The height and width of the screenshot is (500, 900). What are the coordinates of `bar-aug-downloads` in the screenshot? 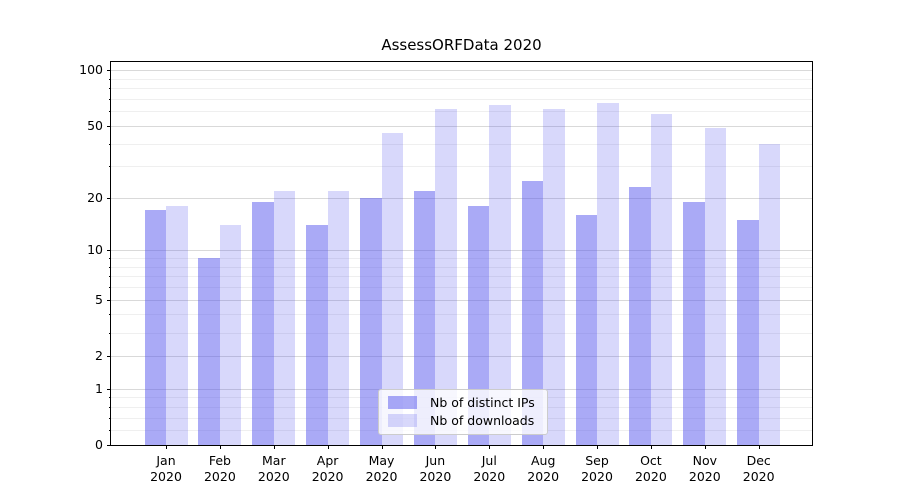 It's located at (554, 276).